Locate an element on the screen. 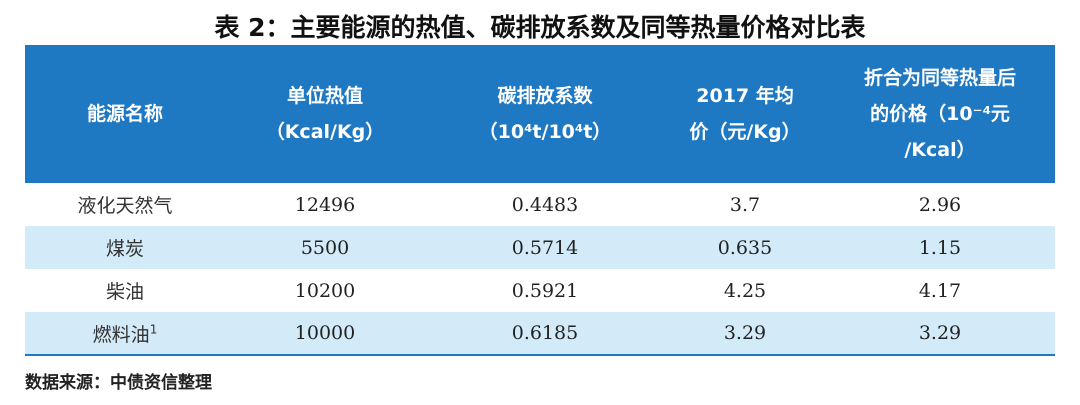 This screenshot has width=1080, height=405. table-row: 液化天然气 12496 0.4483 3.7 2.96 is located at coordinates (540, 204).